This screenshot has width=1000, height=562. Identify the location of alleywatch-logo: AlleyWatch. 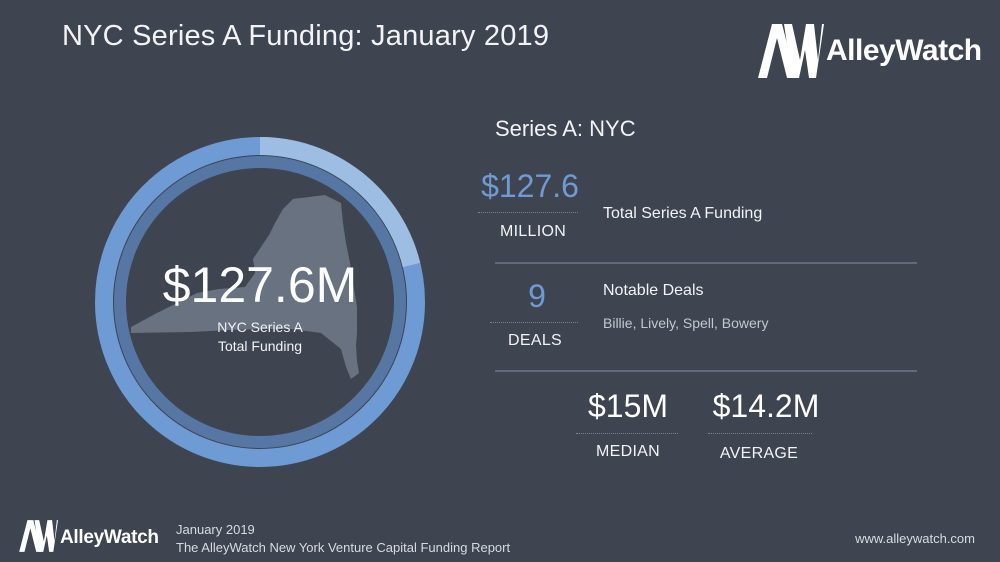
(869, 51).